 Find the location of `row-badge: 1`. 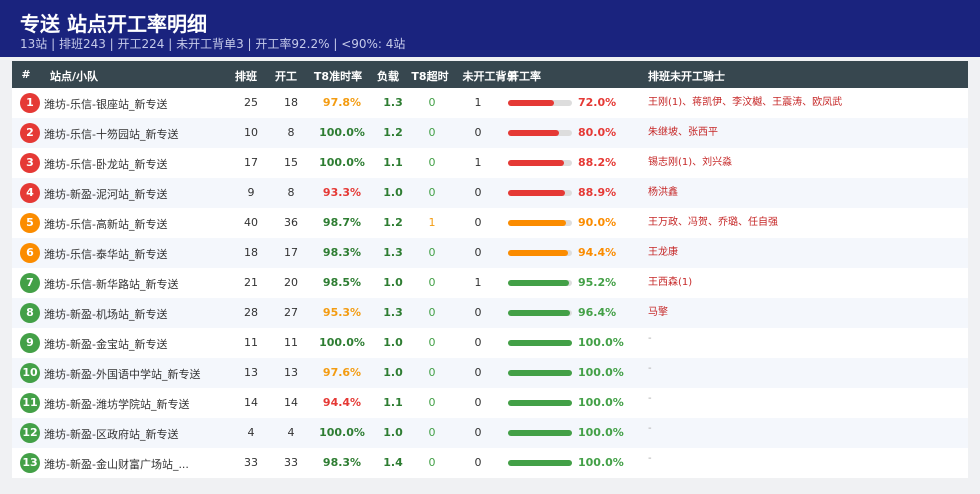

row-badge: 1 is located at coordinates (30, 103).